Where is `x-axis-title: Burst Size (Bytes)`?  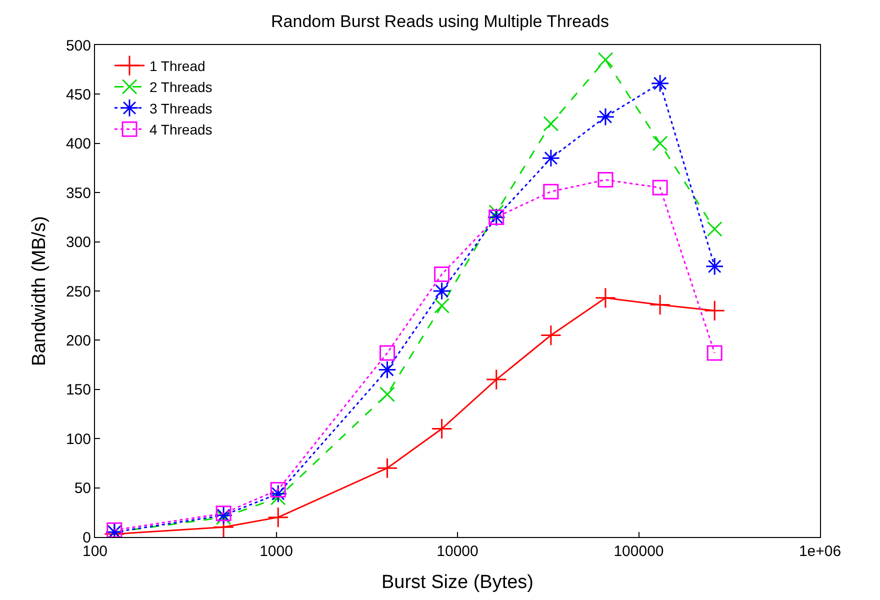 x-axis-title: Burst Size (Bytes) is located at coordinates (457, 582).